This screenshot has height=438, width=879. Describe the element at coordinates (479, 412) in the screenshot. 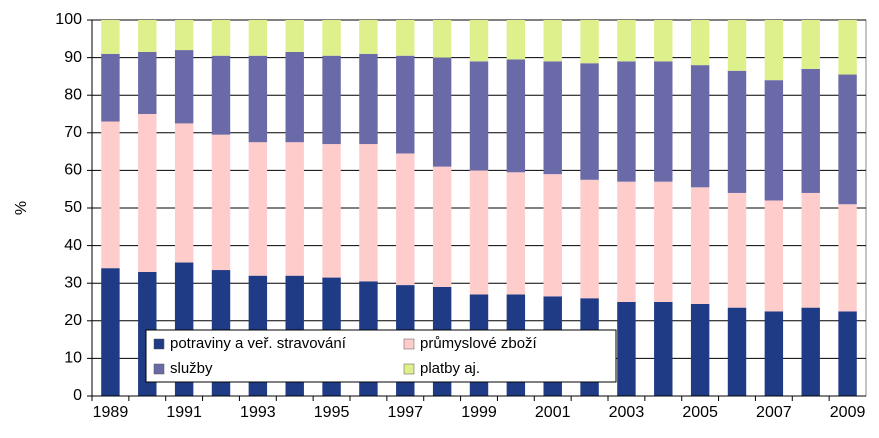

I see `x-tick-label: 1999` at that location.